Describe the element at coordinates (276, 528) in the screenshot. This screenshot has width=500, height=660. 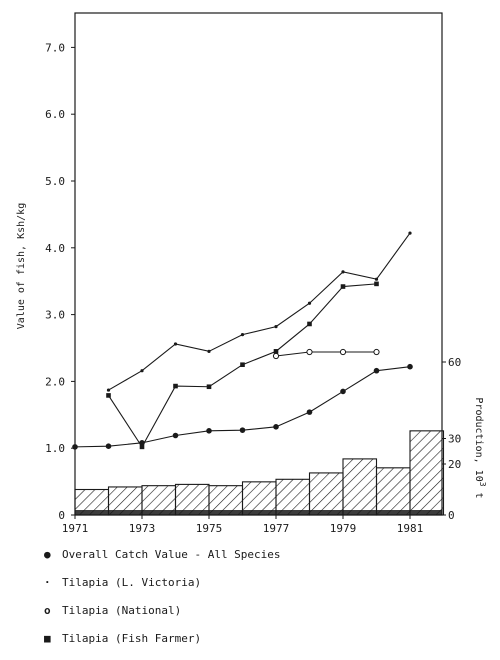
I see `x-tick-label: 1977` at that location.